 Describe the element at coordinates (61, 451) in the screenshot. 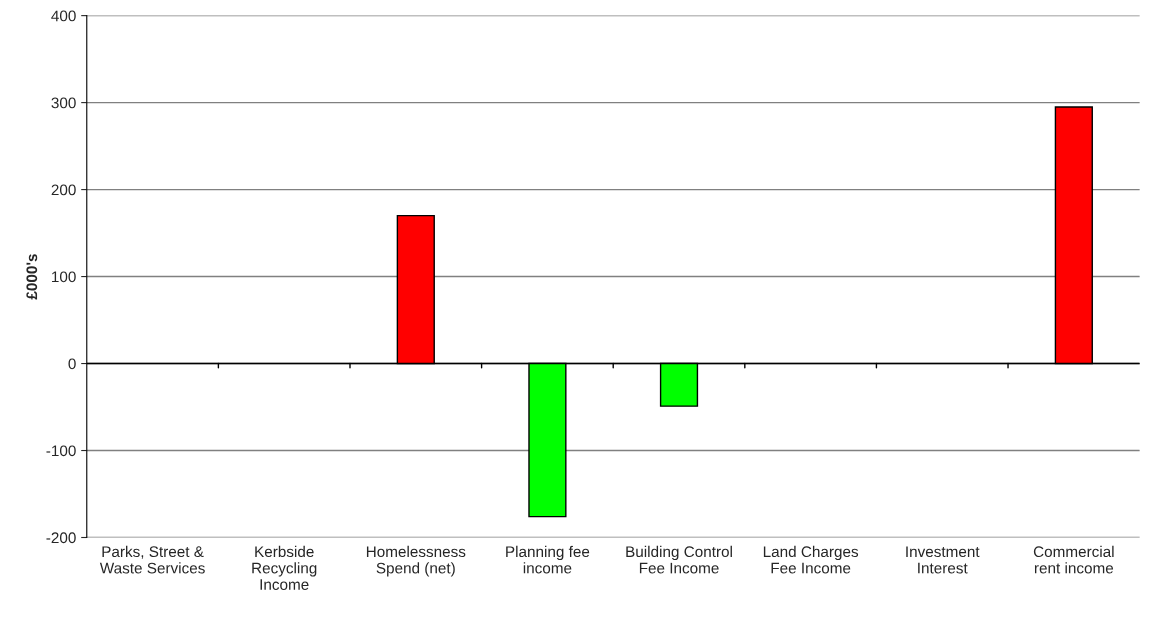

I see `y-tick-label: -100` at that location.